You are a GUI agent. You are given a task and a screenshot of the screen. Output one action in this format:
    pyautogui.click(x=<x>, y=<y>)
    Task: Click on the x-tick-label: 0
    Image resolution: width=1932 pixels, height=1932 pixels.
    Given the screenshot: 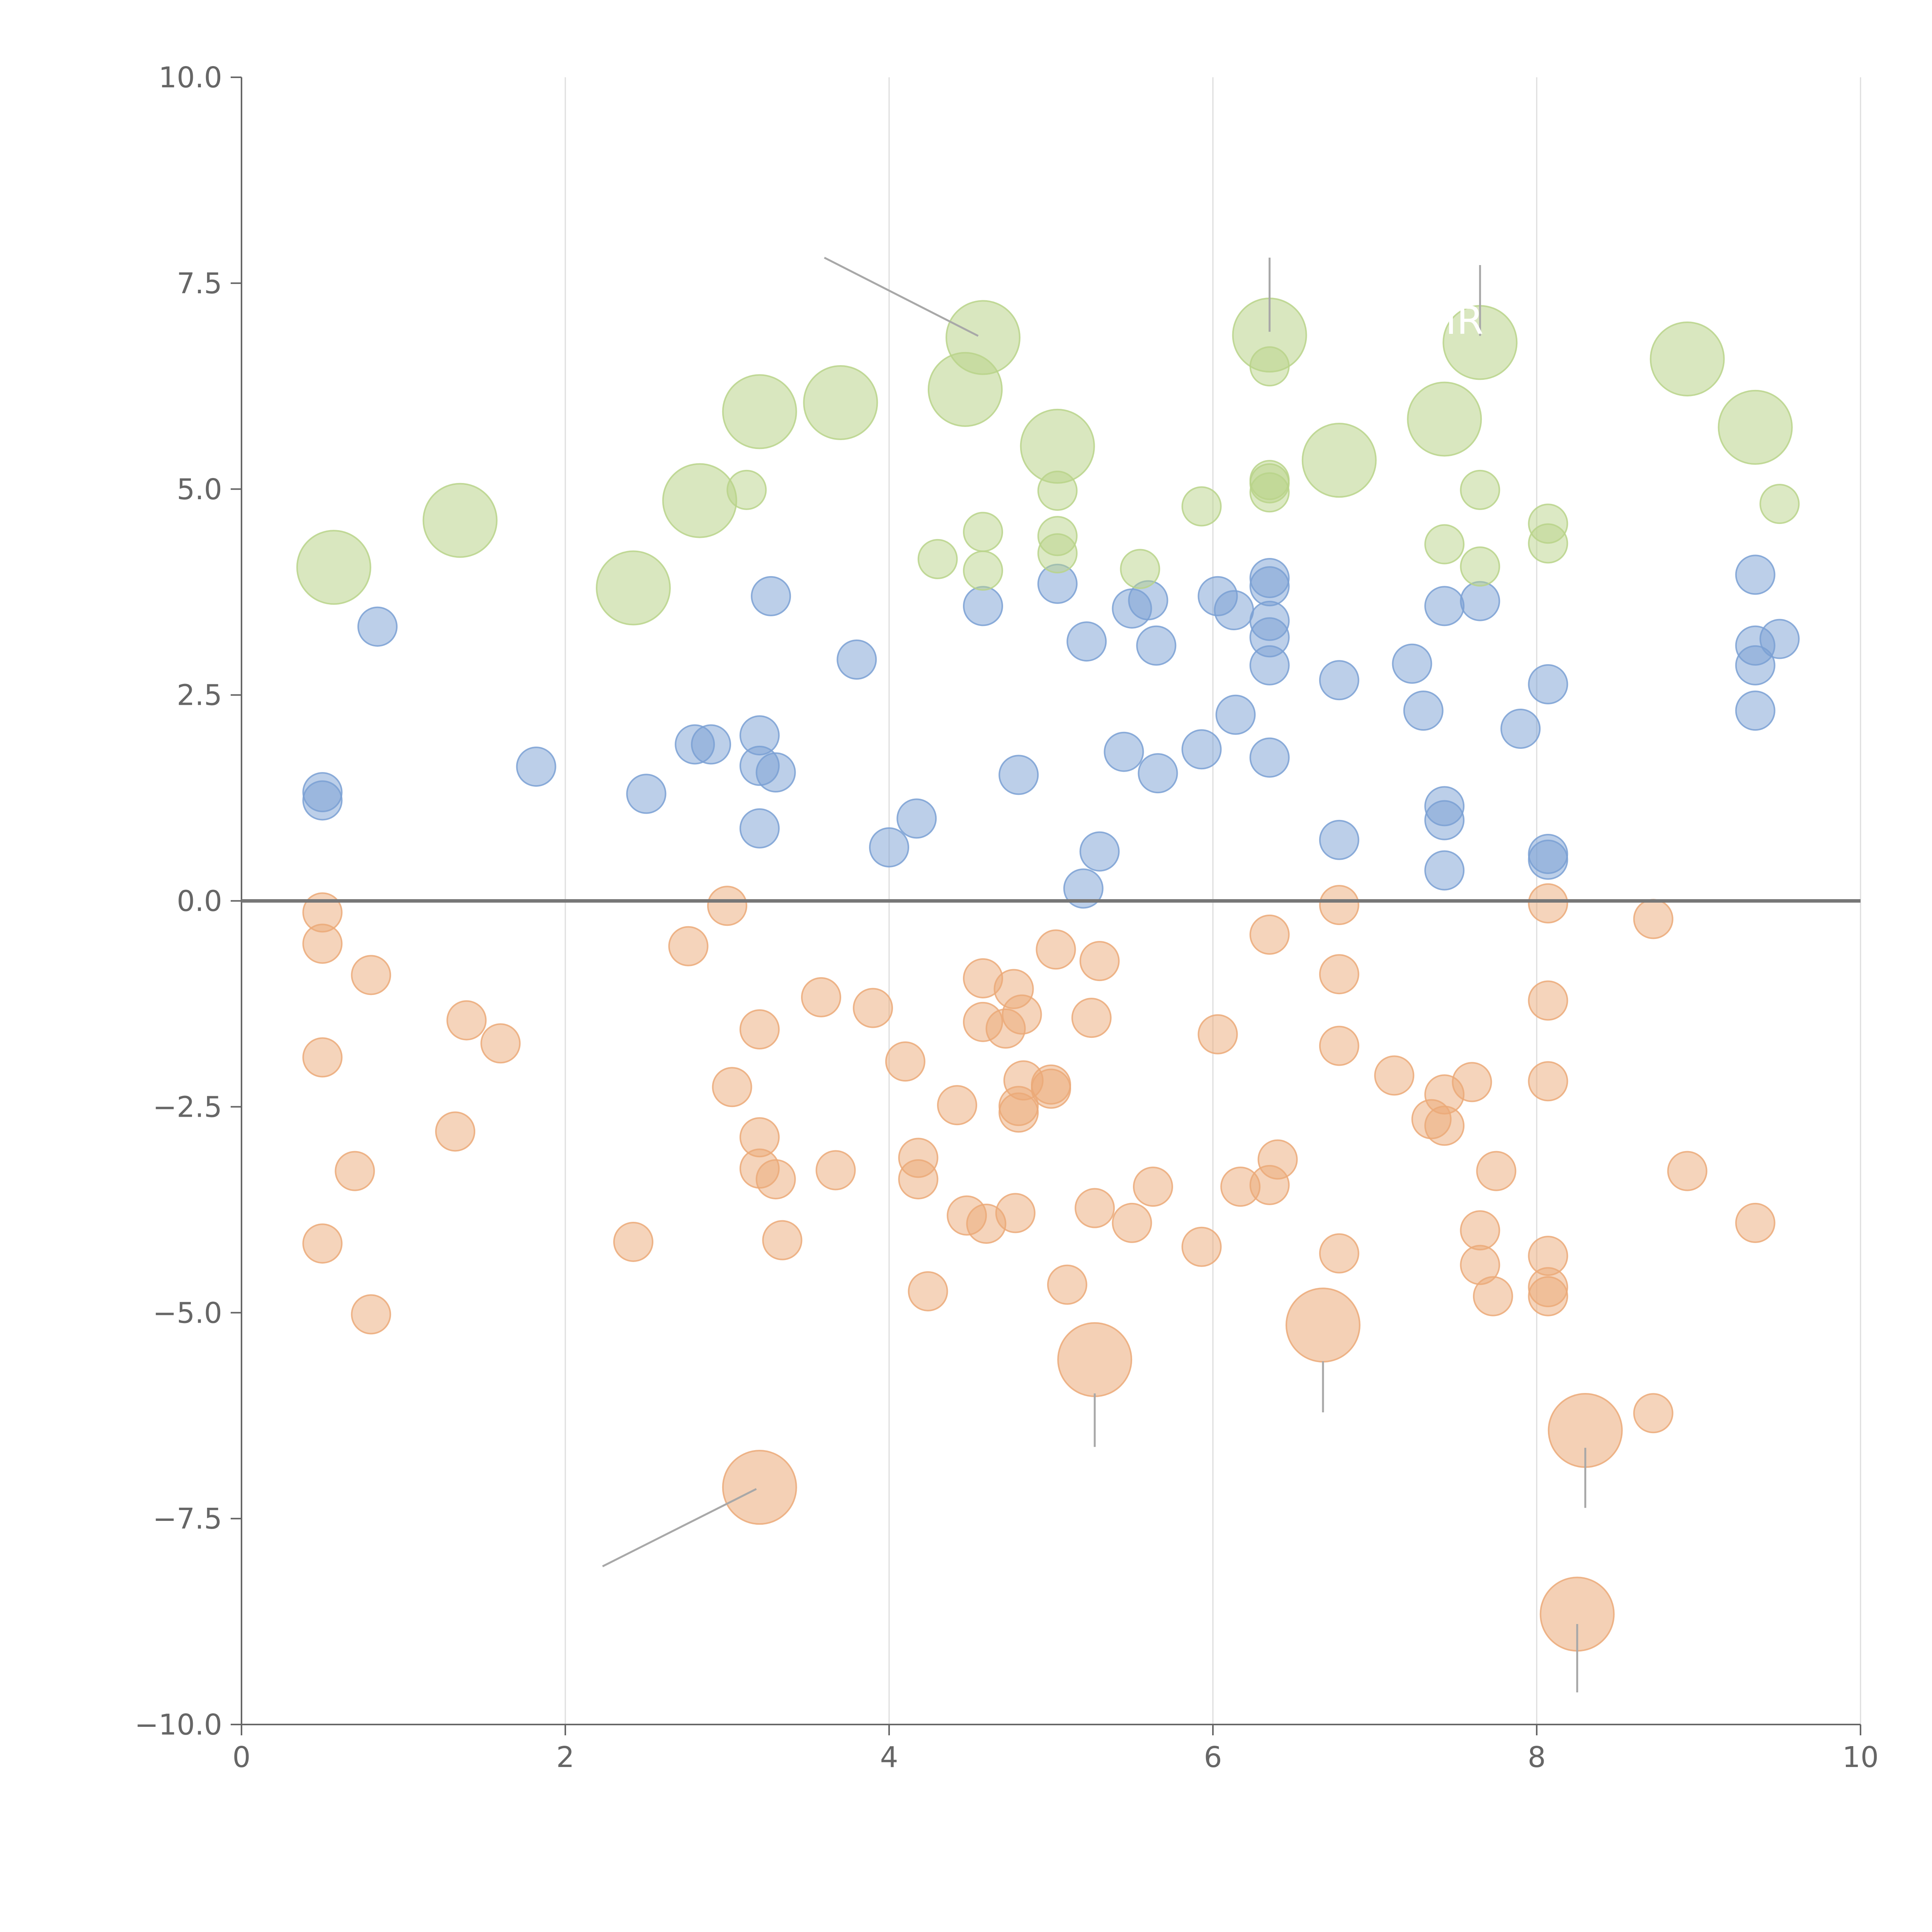 What is the action you would take?
    pyautogui.click(x=241, y=1757)
    